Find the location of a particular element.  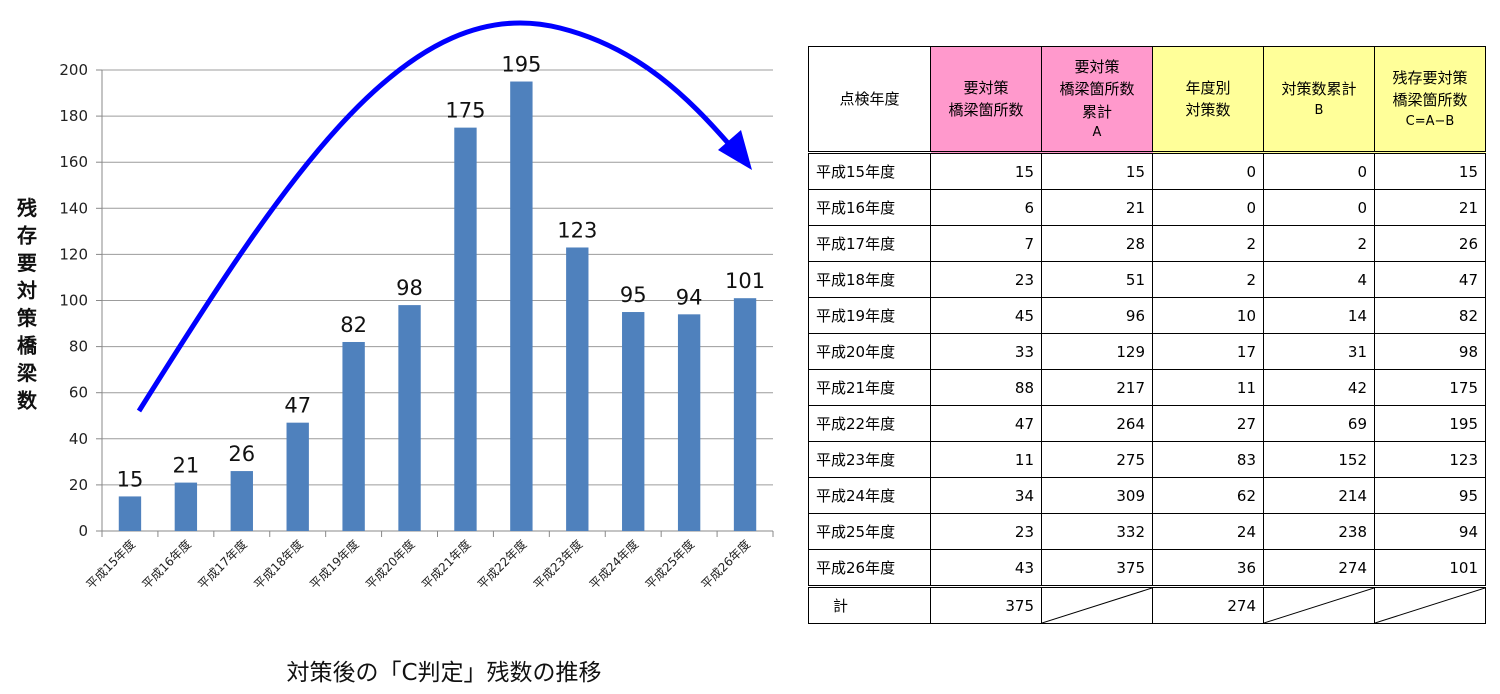

table-header-cell: 対策数累計 B is located at coordinates (1319, 99).